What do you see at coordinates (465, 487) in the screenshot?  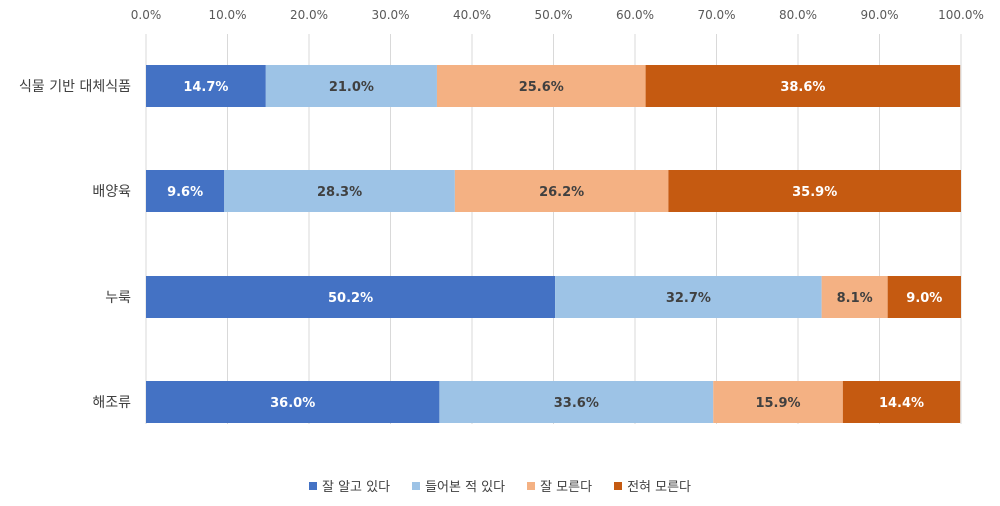 I see `legend-label: 들어본 적 있다` at bounding box center [465, 487].